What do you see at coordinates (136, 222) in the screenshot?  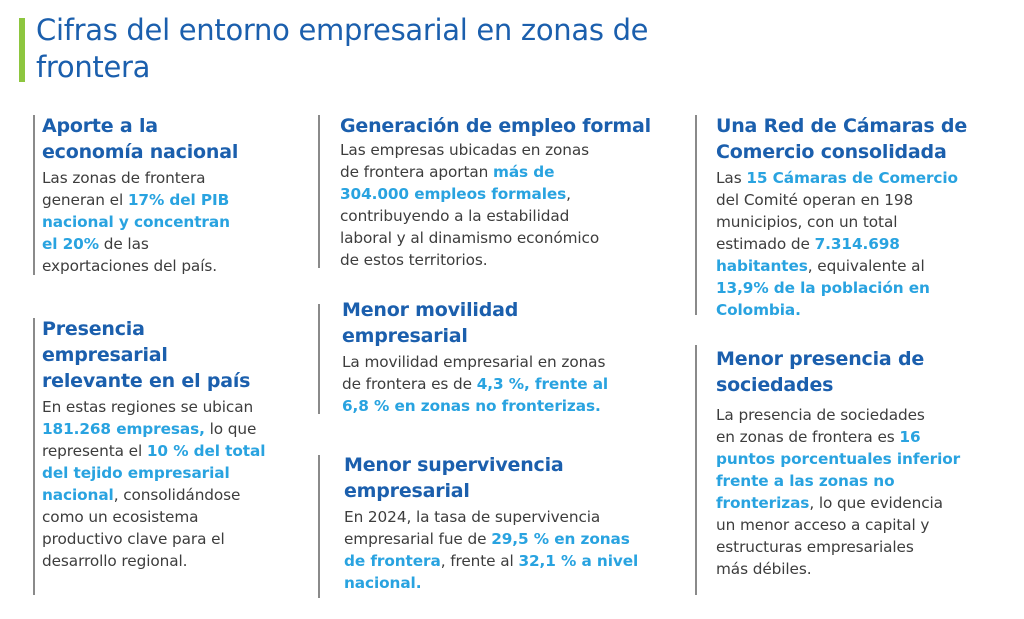 I see `highlighted-figure: 17% del PIB nacional y concentran el 20%` at bounding box center [136, 222].